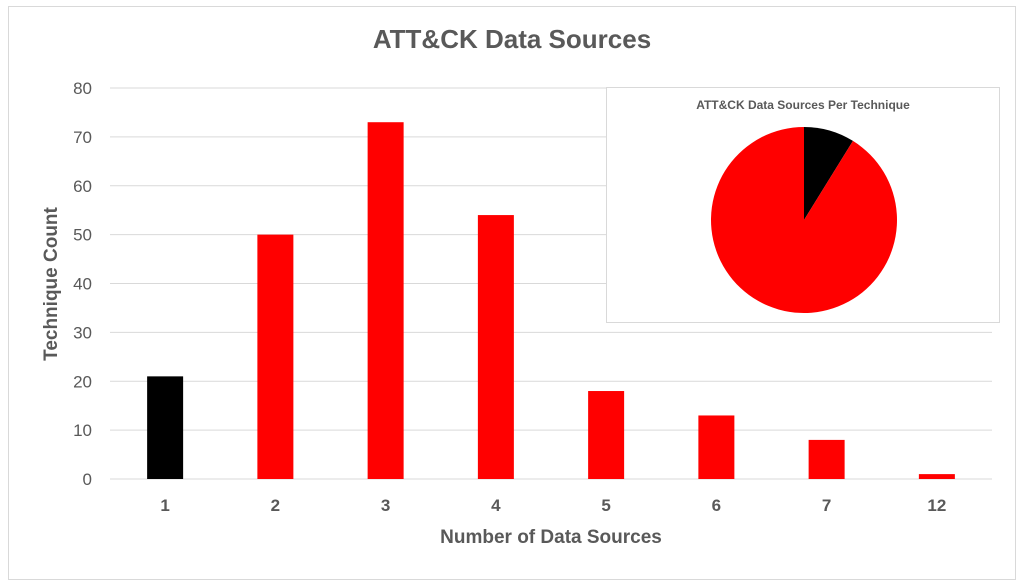 The width and height of the screenshot is (1024, 586). I want to click on x-tick-label: 2, so click(275, 505).